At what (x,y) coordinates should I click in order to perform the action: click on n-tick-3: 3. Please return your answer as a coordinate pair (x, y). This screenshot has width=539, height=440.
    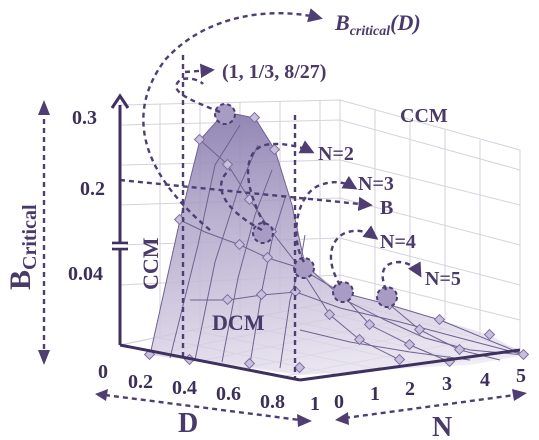
    Looking at the image, I should click on (447, 384).